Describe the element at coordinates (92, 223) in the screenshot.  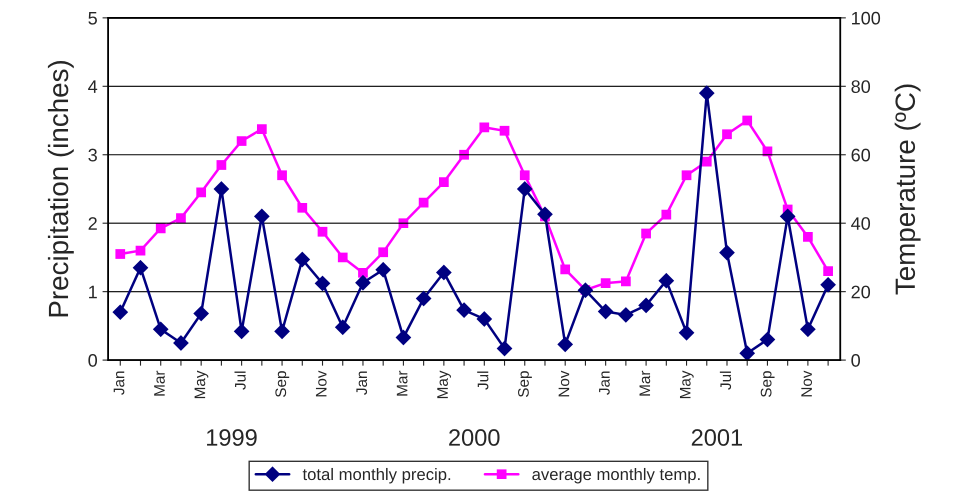
I see `y-tick-label: 2` at that location.